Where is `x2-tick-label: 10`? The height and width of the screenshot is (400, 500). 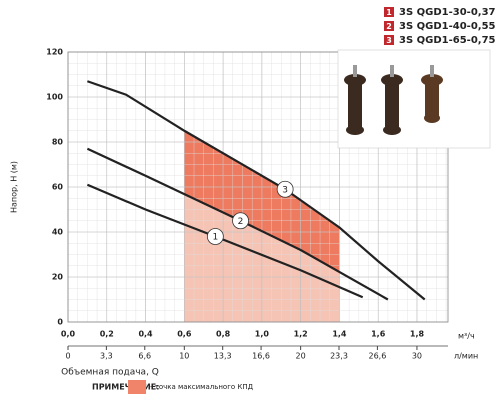
x2-tick-label: 10 is located at coordinates (184, 356).